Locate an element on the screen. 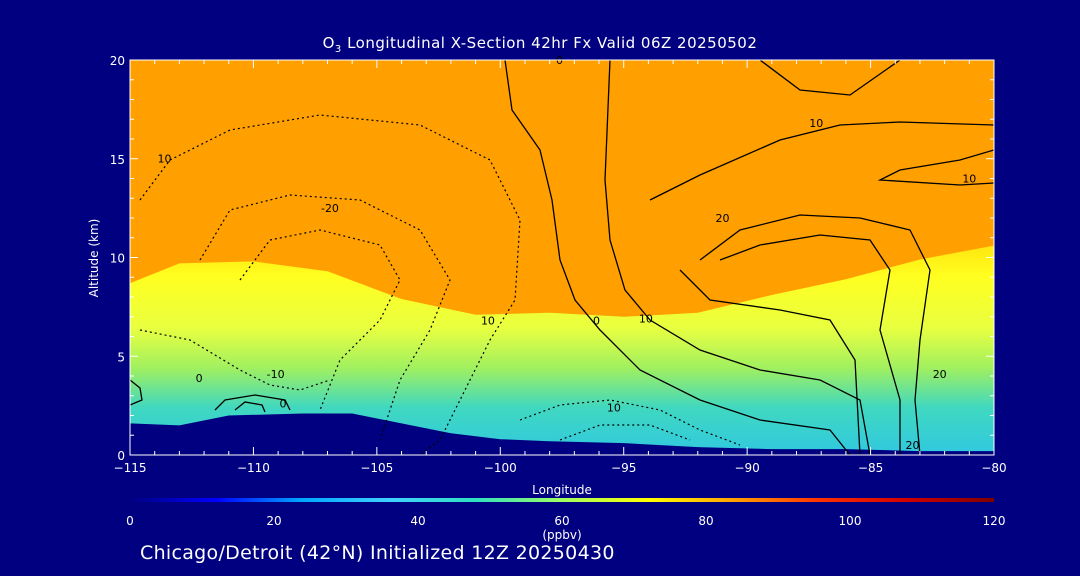 Image resolution: width=1080 pixels, height=576 pixels. x-tick-label: −100 is located at coordinates (500, 468).